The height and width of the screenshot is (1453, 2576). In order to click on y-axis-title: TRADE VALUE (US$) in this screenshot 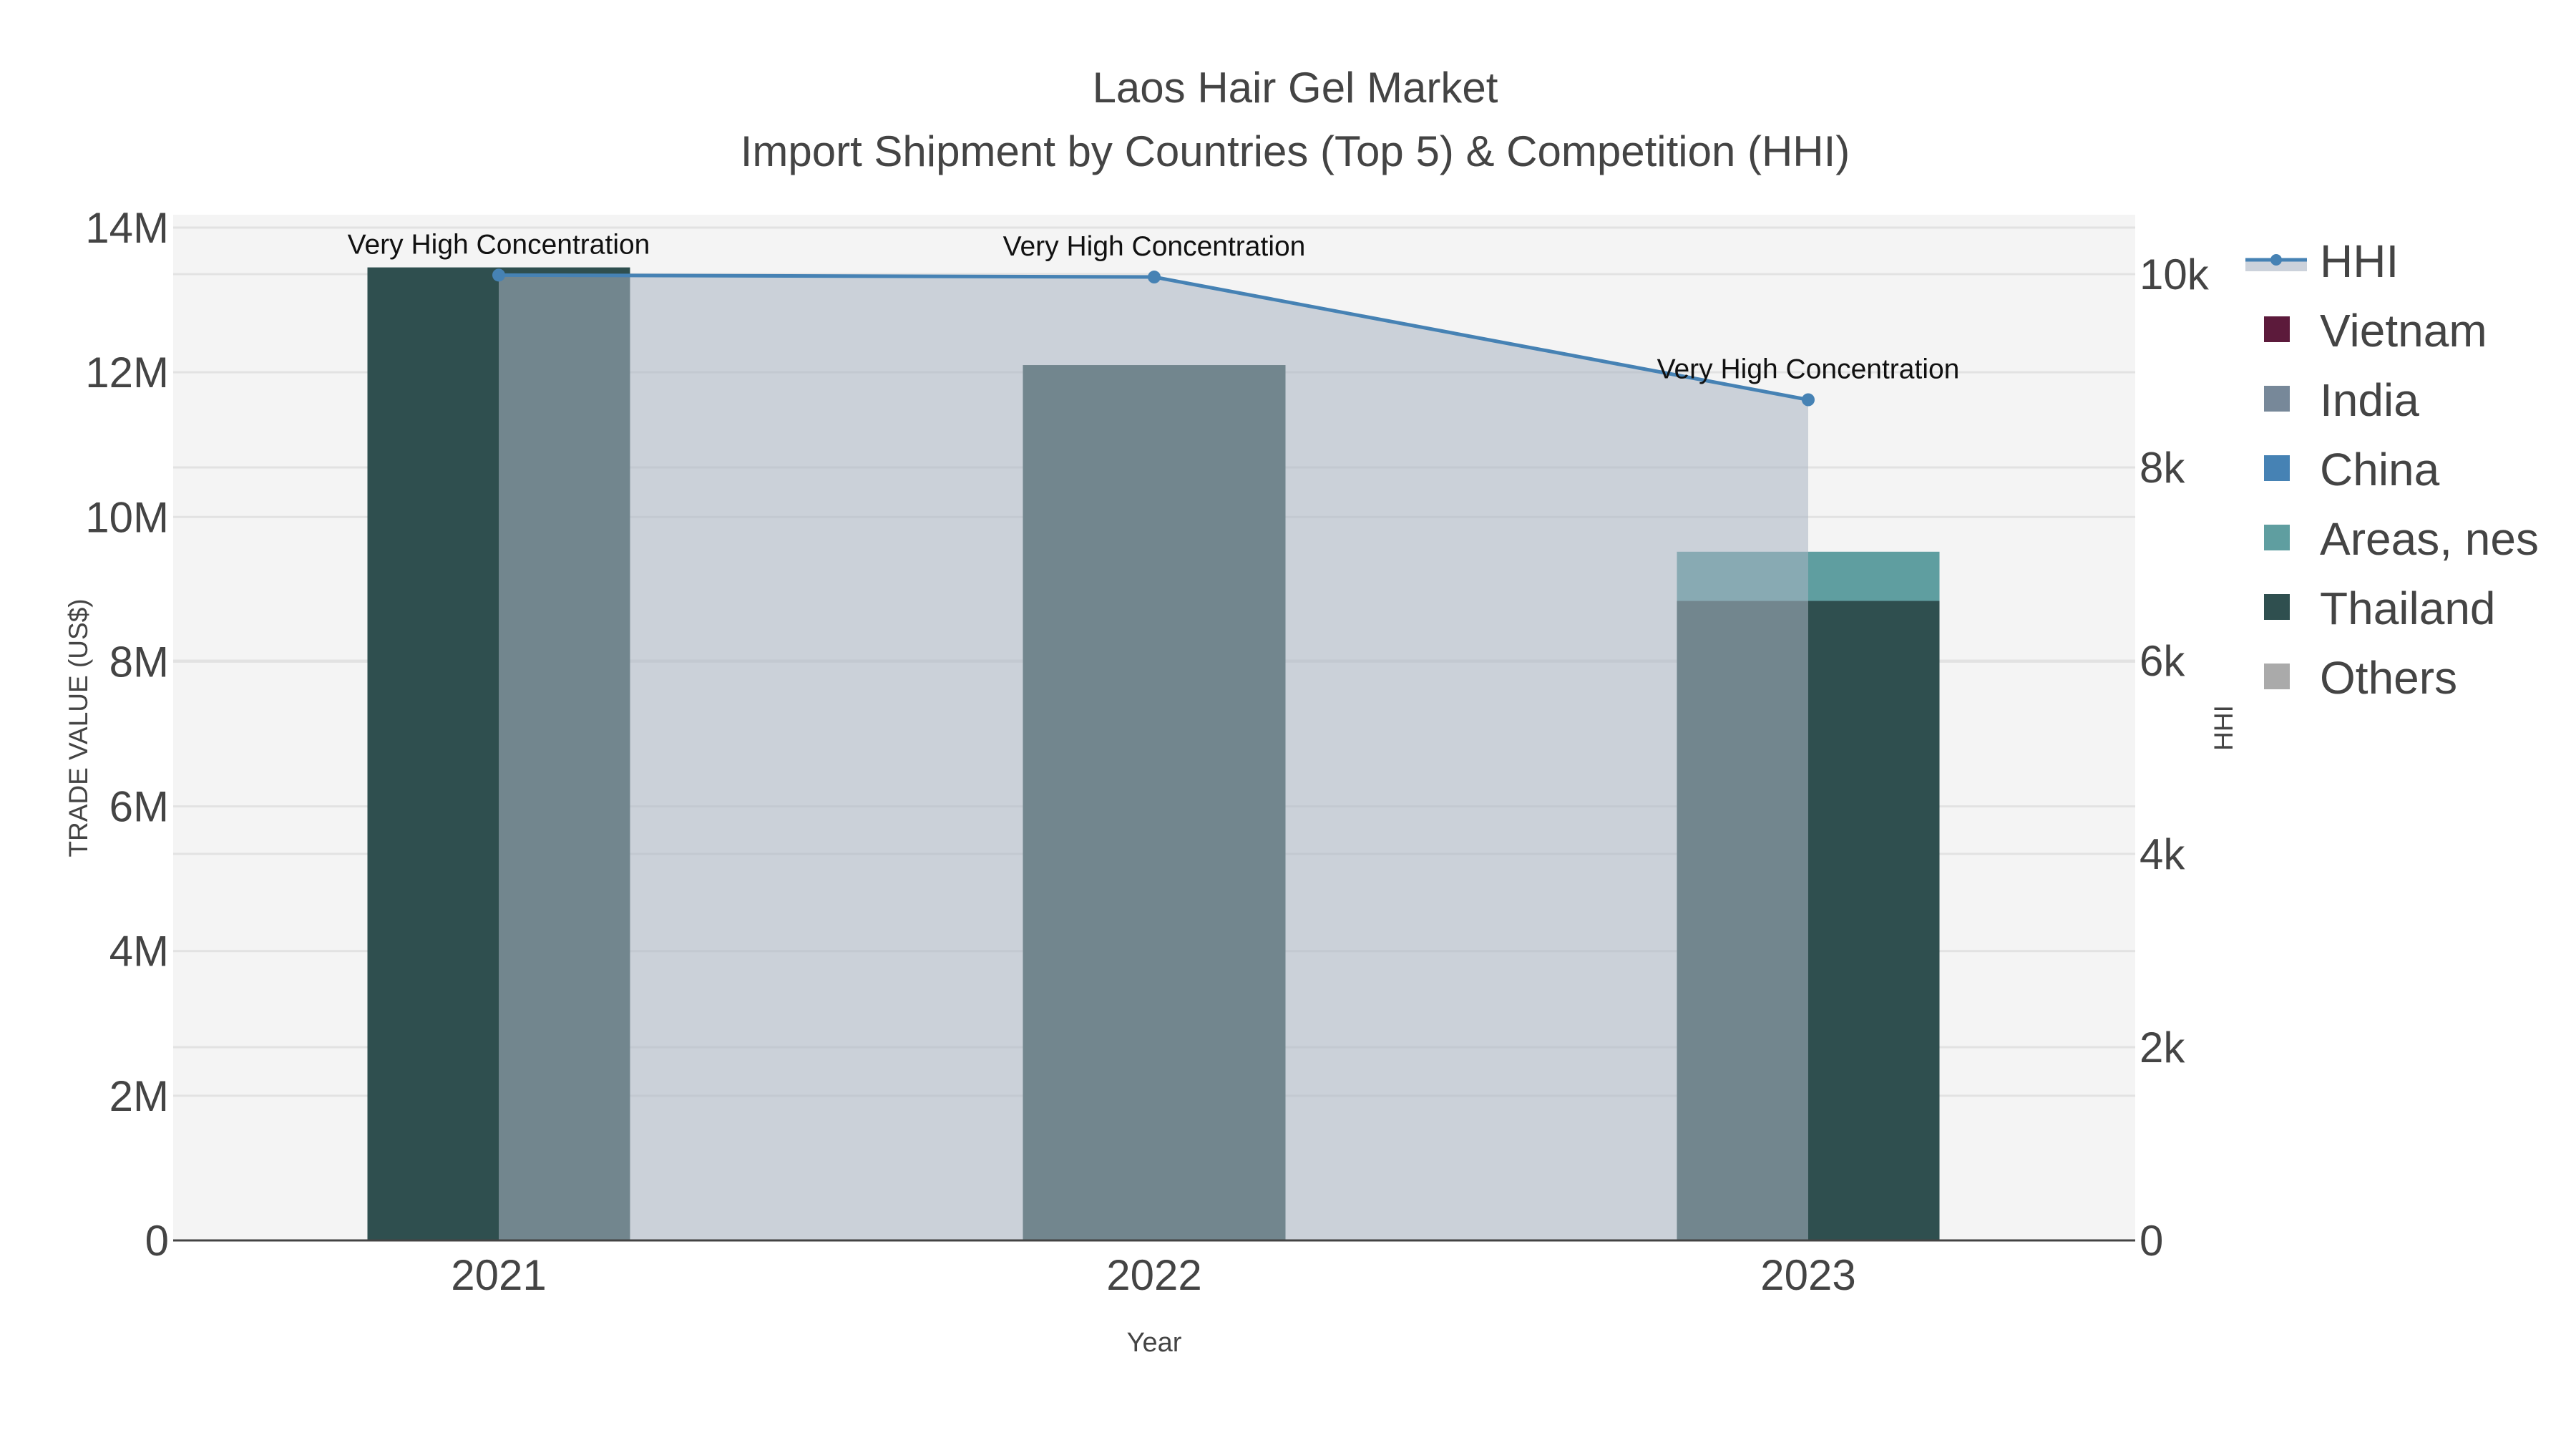, I will do `click(78, 727)`.